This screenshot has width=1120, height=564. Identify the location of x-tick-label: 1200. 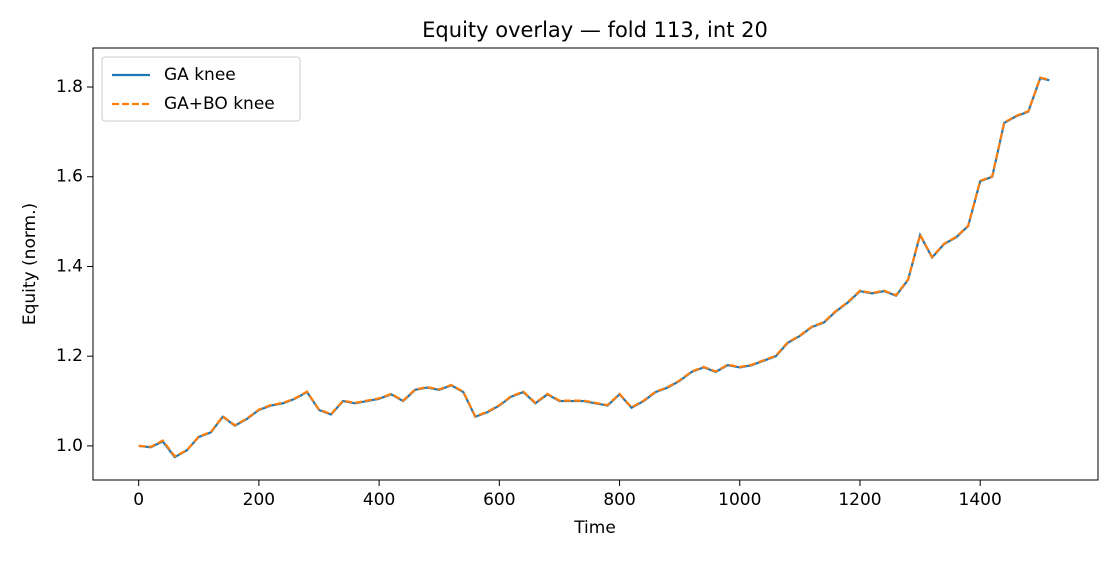
(859, 500).